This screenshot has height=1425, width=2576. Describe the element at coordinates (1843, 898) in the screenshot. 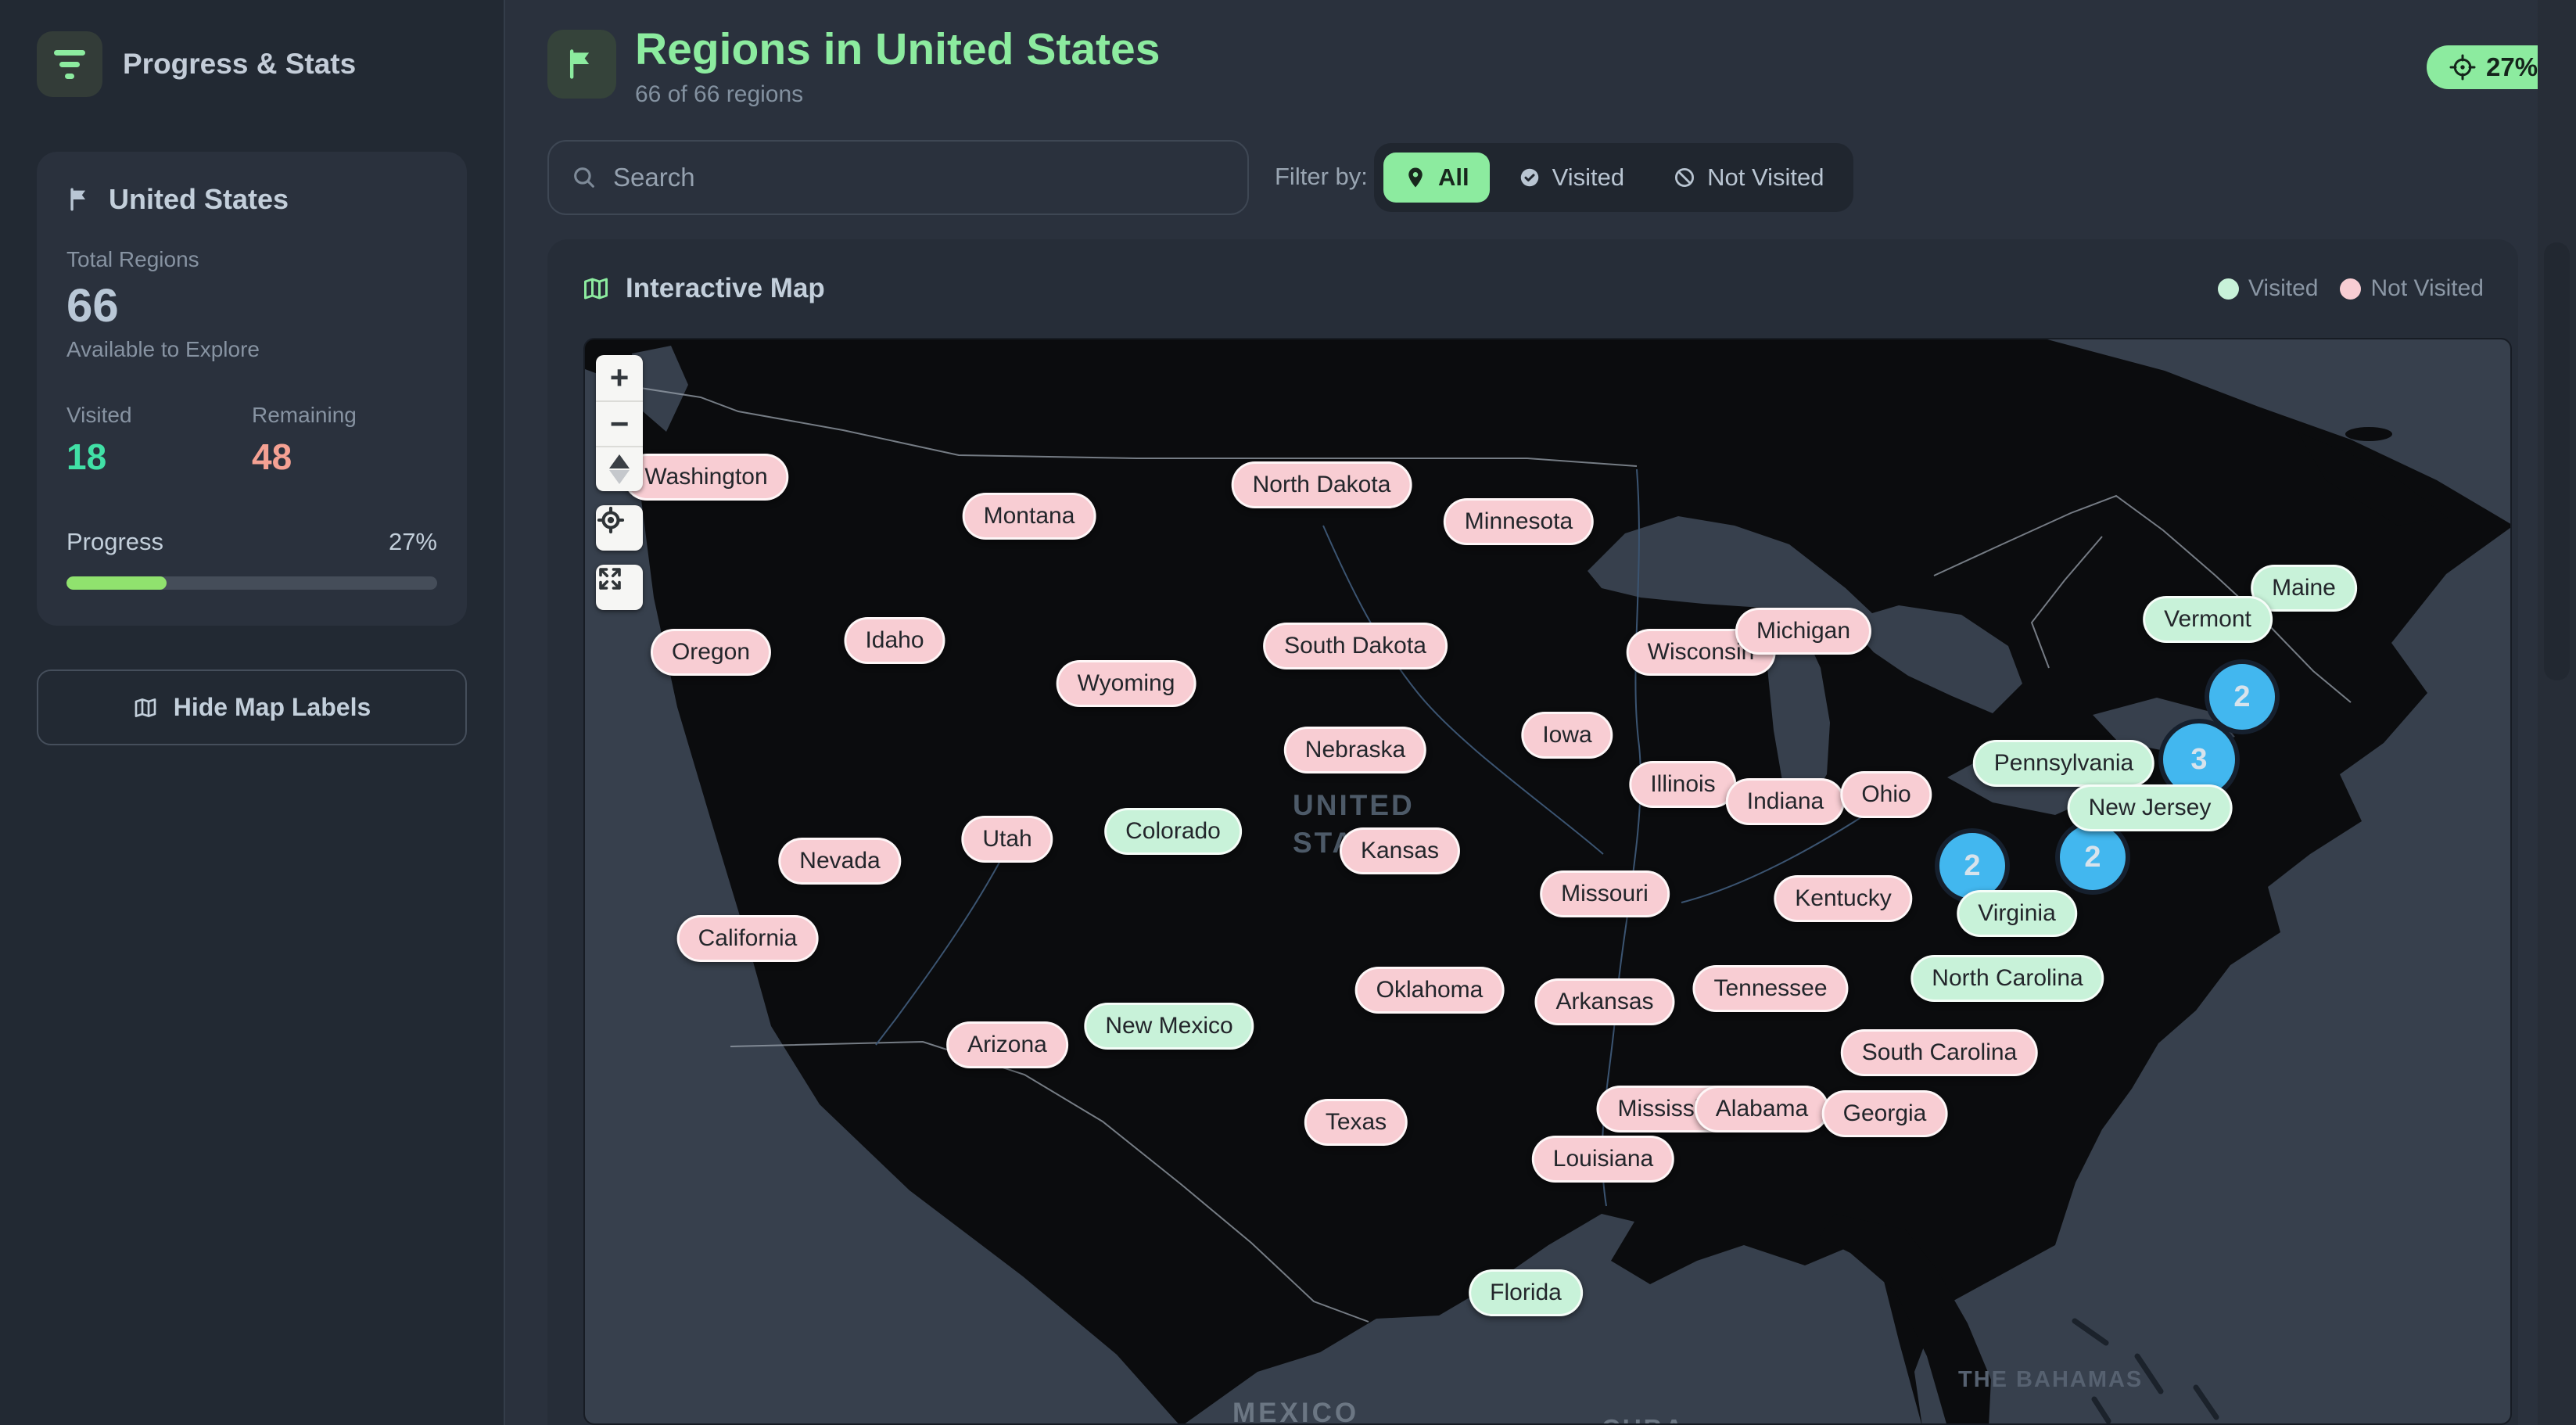

I see `state-label-kentucky: Kentucky` at that location.